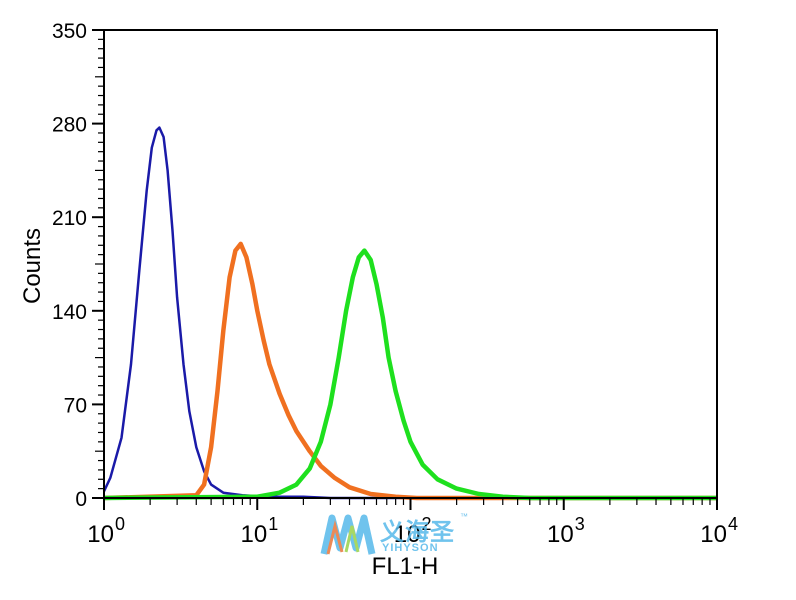 This screenshot has width=796, height=600. What do you see at coordinates (464, 516) in the screenshot?
I see `brand-trademark: ™` at bounding box center [464, 516].